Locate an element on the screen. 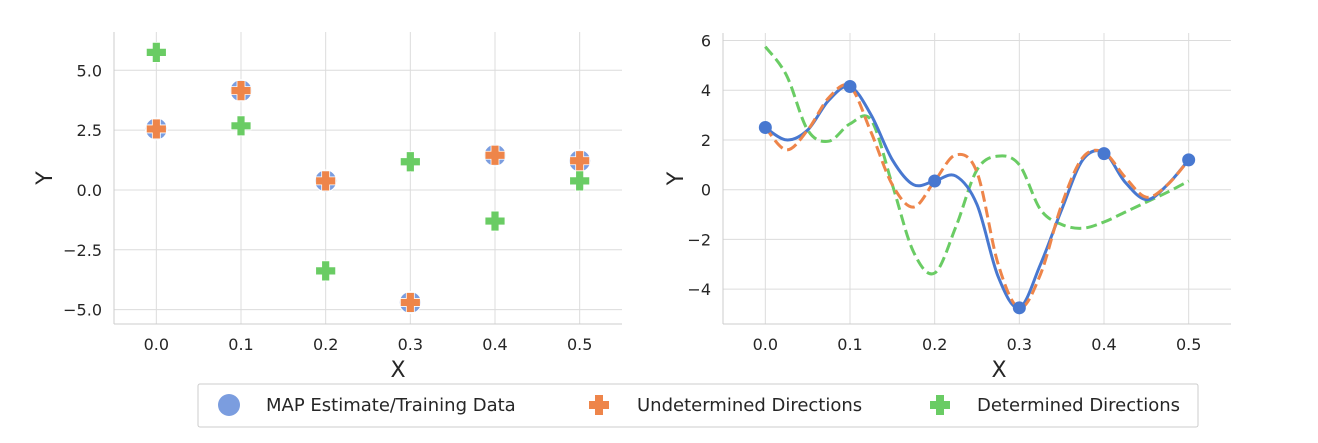  legend-circle-marker is located at coordinates (229, 405).